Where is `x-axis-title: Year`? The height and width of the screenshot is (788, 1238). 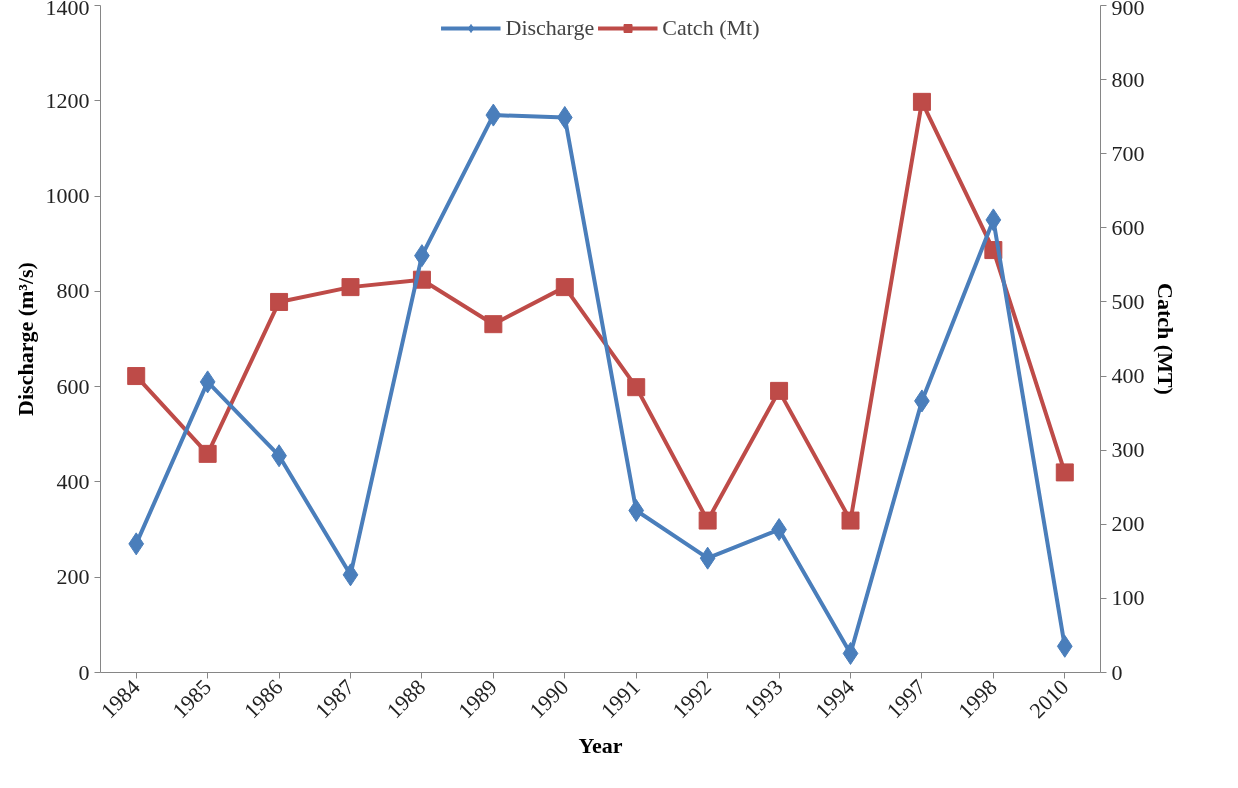
x-axis-title: Year is located at coordinates (600, 745).